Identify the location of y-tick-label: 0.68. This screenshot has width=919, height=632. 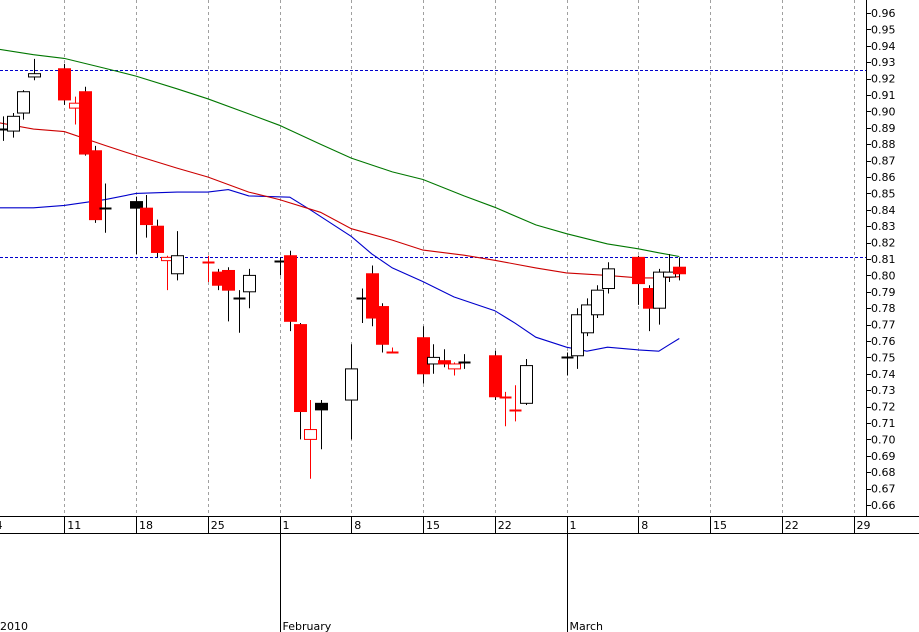
(883, 472).